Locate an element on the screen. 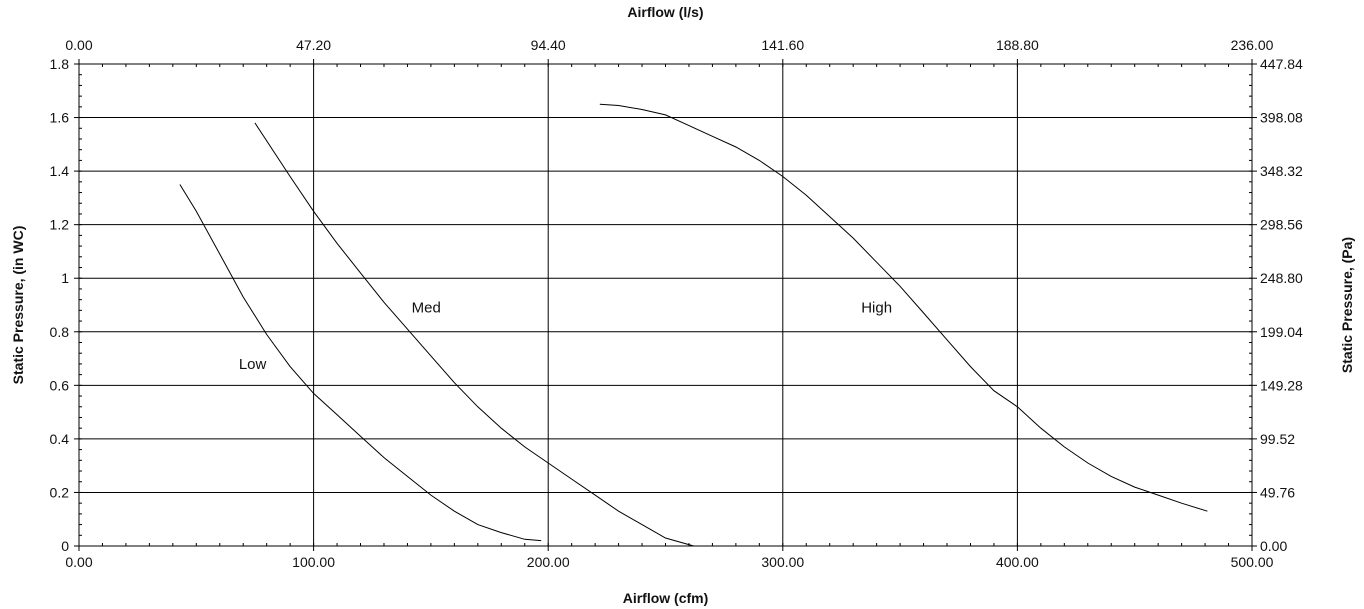  y-tick-label: 1.8 is located at coordinates (60, 64).